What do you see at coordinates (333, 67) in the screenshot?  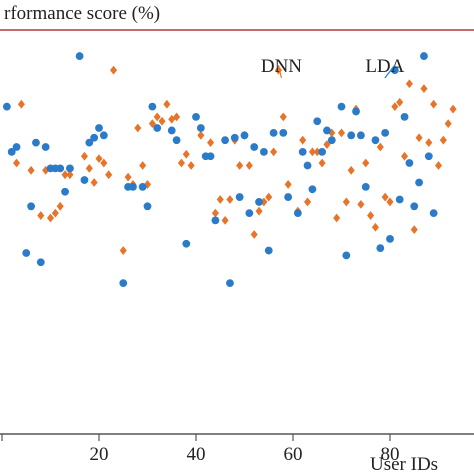 I see `annotations: DNN LDA` at bounding box center [333, 67].